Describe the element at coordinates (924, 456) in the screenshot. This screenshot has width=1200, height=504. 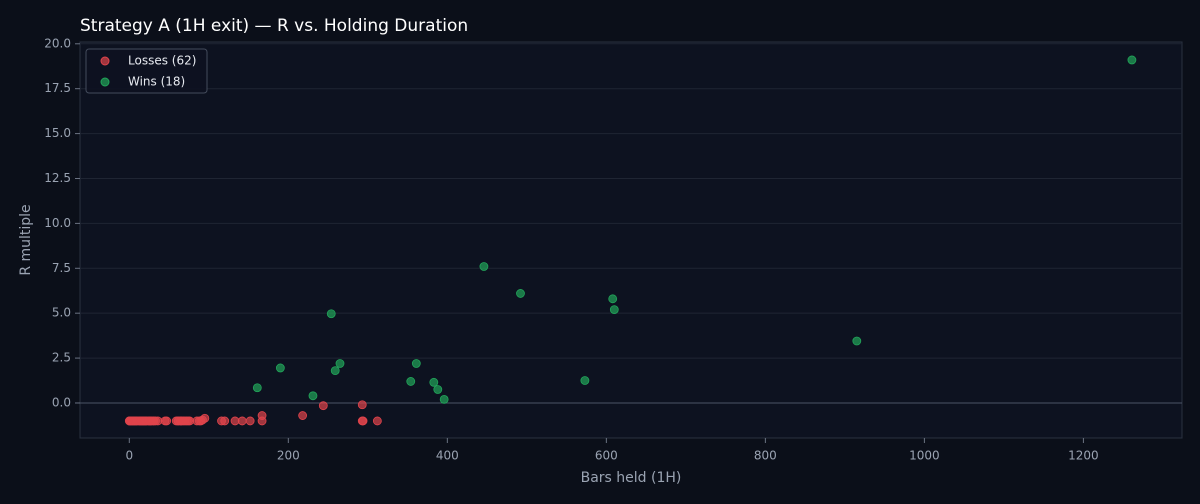
I see `x-tick-label: 1000` at that location.